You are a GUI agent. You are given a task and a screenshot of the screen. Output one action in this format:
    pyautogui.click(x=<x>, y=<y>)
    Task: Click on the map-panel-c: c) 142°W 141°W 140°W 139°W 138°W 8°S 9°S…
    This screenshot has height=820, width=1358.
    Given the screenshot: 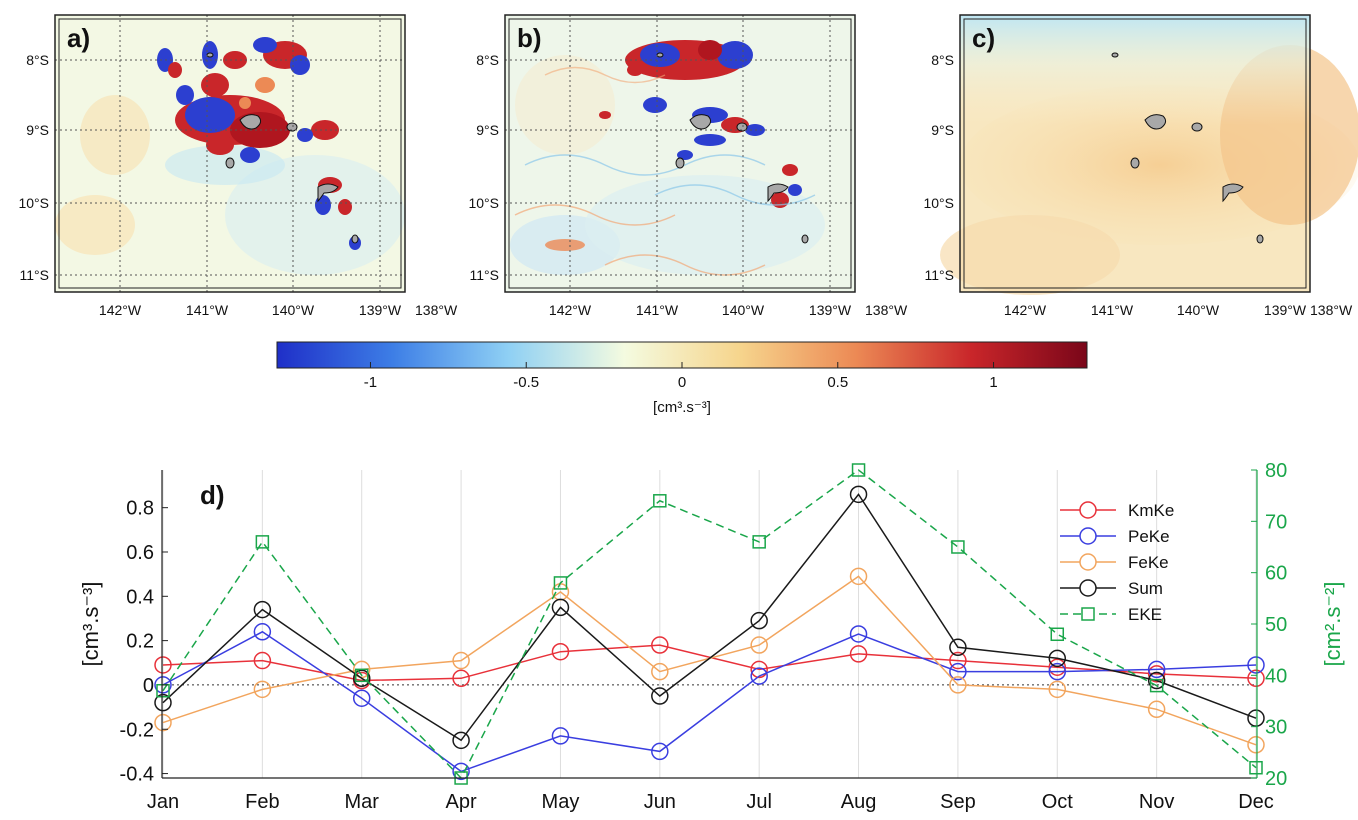 What is the action you would take?
    pyautogui.click(x=1140, y=166)
    